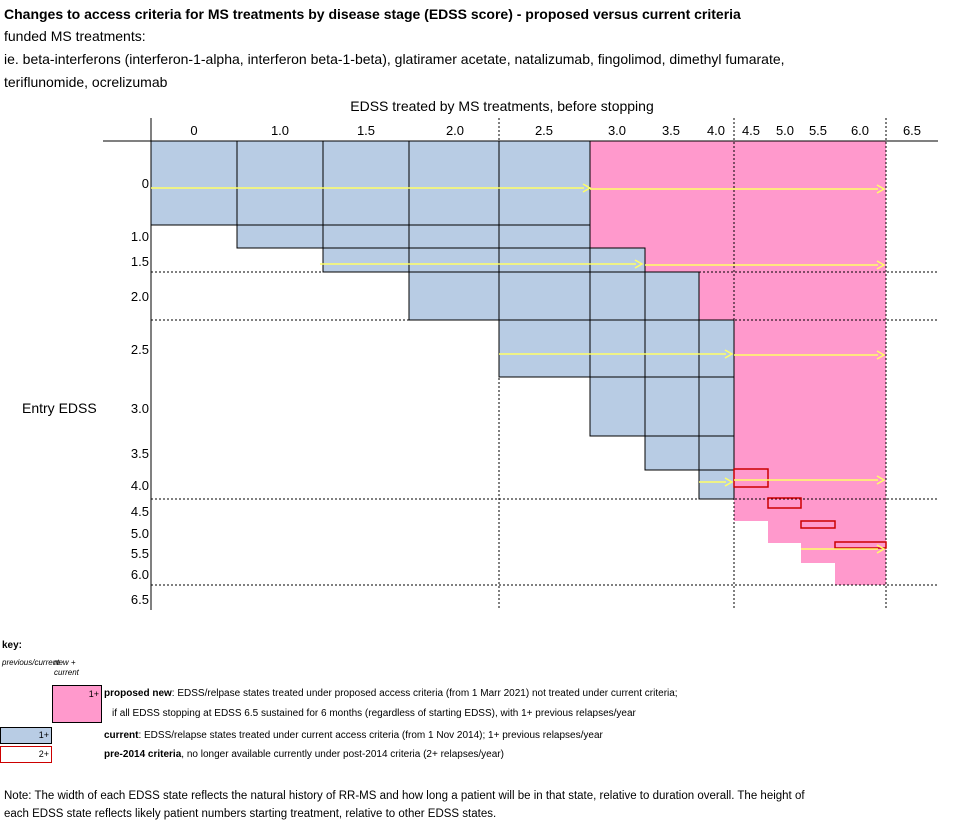 This screenshot has width=960, height=830. I want to click on y-tick-label: 1.5, so click(140, 261).